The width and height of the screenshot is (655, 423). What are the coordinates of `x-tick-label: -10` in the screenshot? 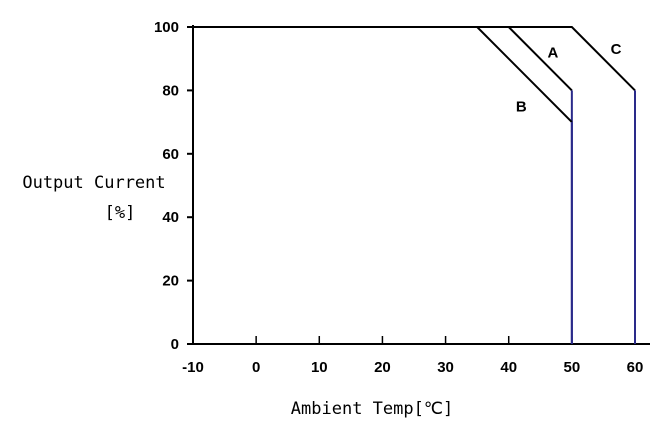 It's located at (193, 367).